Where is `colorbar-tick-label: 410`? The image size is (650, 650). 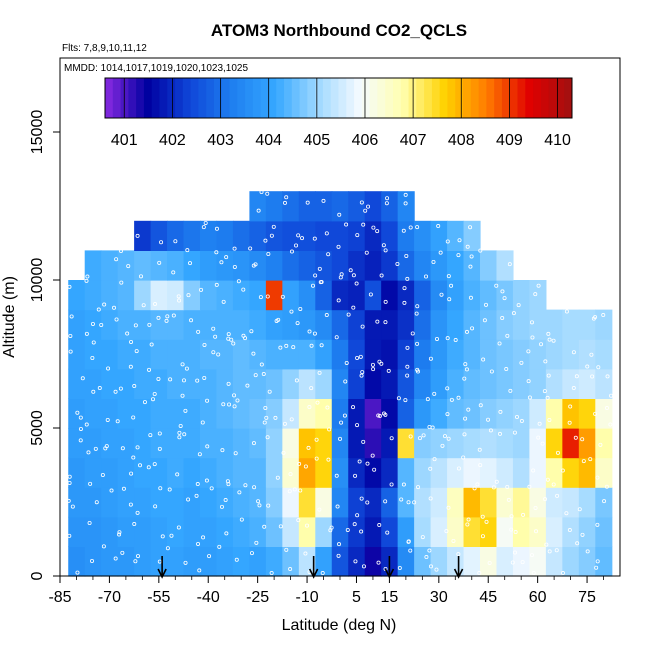
colorbar-tick-label: 410 is located at coordinates (557, 140).